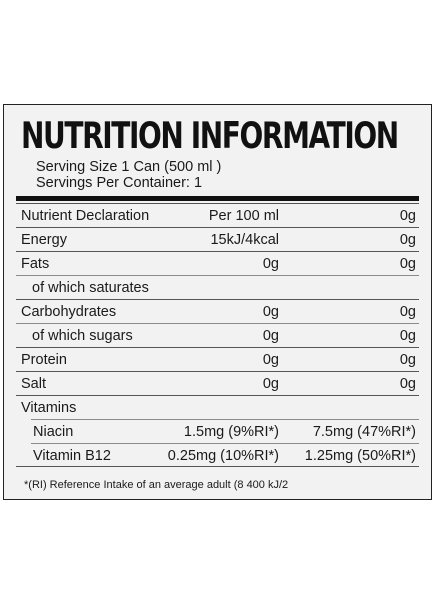 The width and height of the screenshot is (437, 608). Describe the element at coordinates (217, 466) in the screenshot. I see `footer-divider` at that location.